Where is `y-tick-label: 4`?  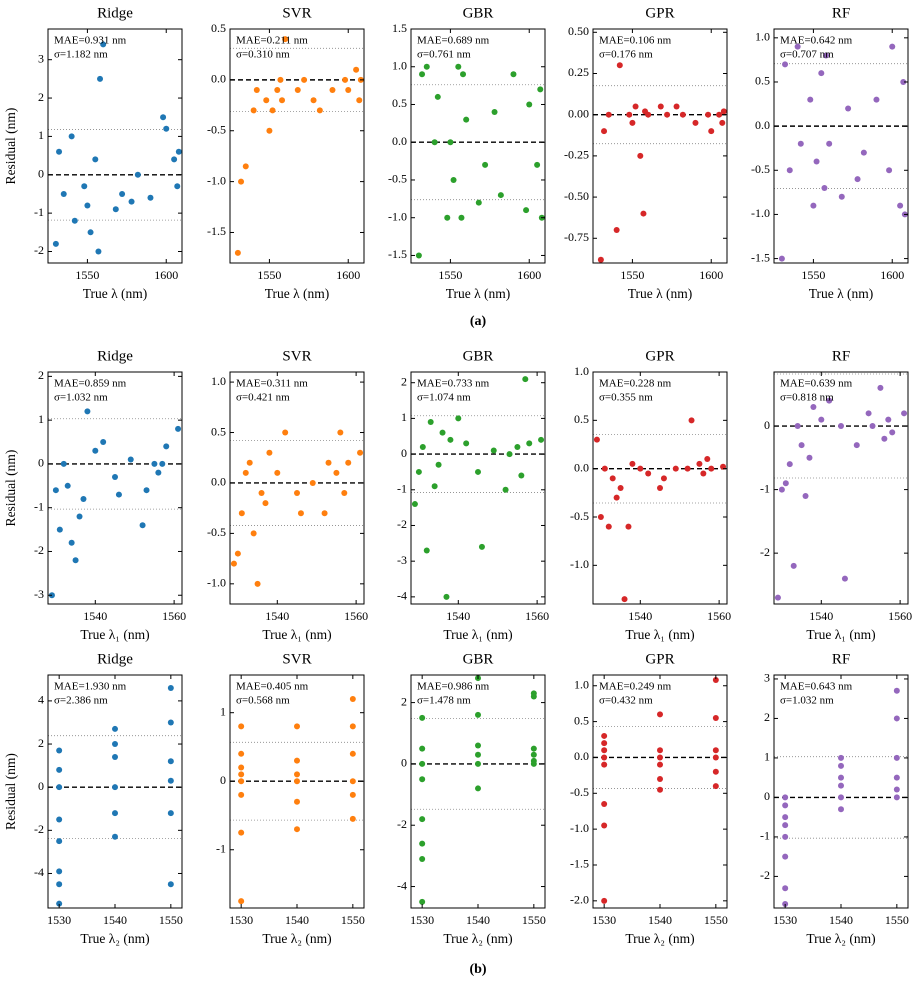 y-tick-label: 4 is located at coordinates (41, 700).